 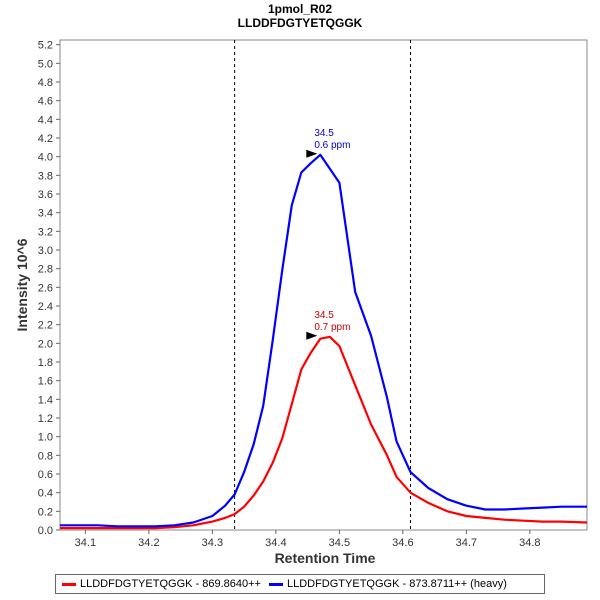 I want to click on y-tick-label: 2.8, so click(x=45, y=270).